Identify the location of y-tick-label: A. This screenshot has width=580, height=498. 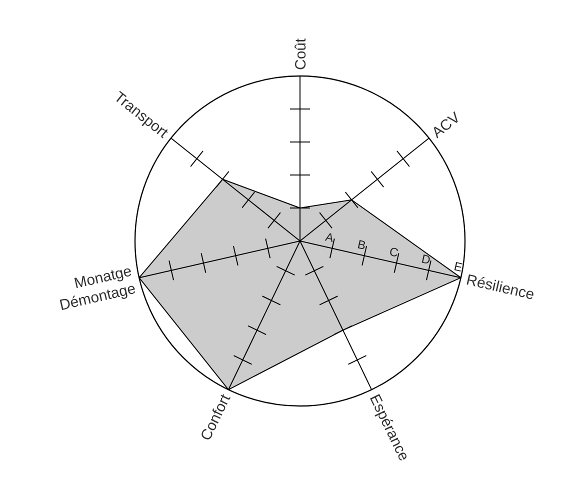
(329, 238).